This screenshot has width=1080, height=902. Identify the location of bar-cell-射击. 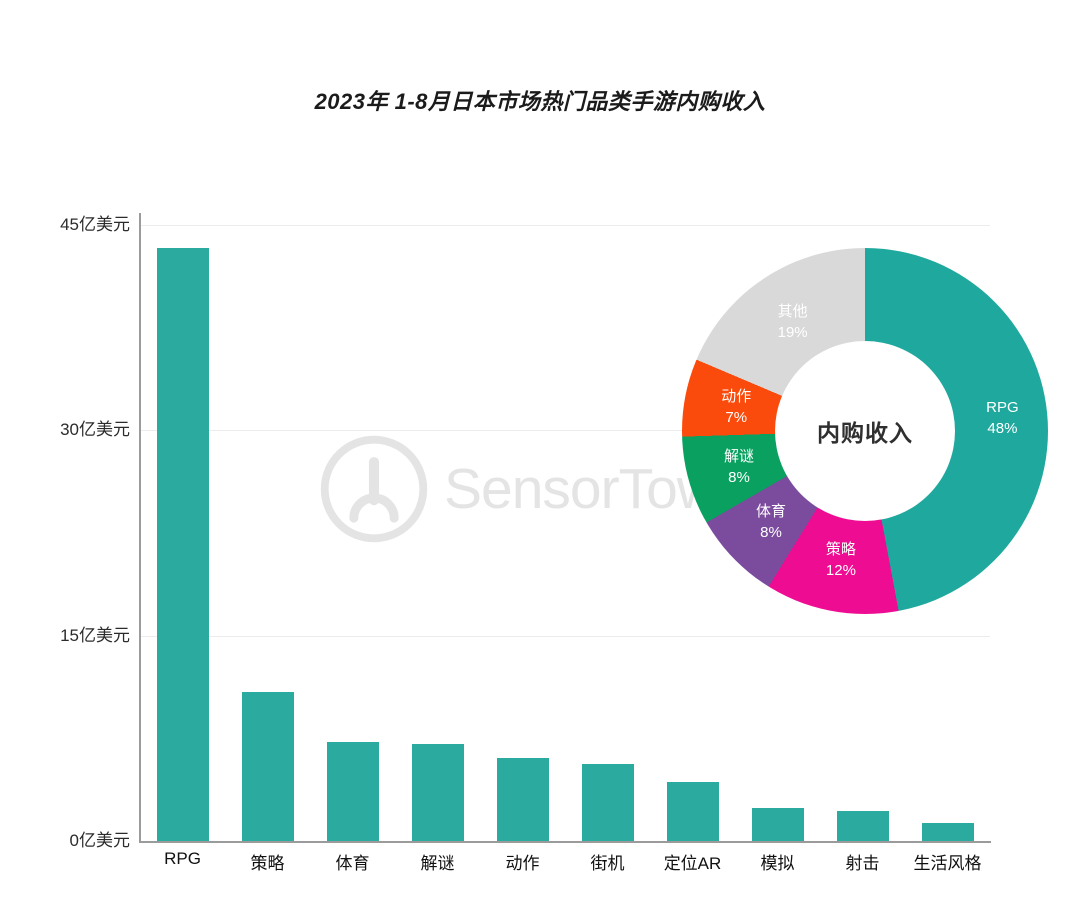
(862, 533).